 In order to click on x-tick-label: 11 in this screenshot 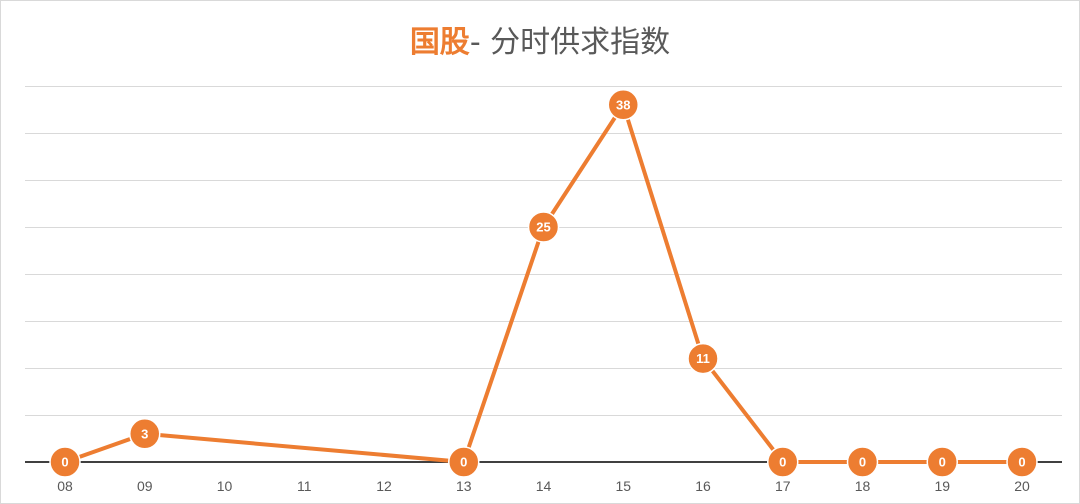, I will do `click(304, 486)`.